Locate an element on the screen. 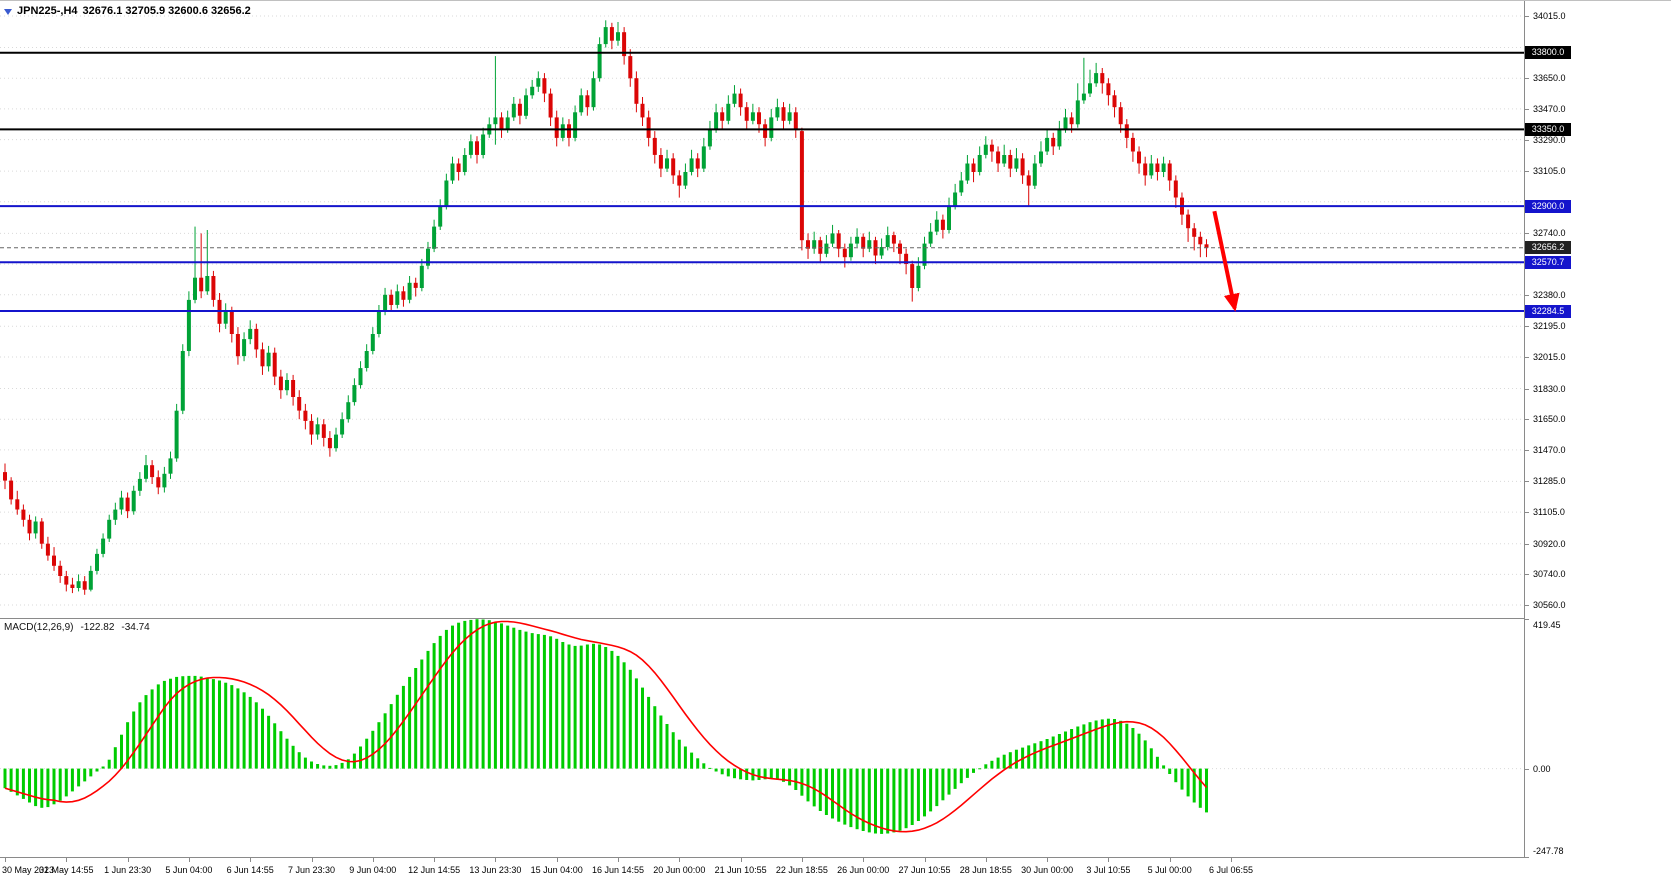  macd-tick-label: -247.78 is located at coordinates (1548, 851).